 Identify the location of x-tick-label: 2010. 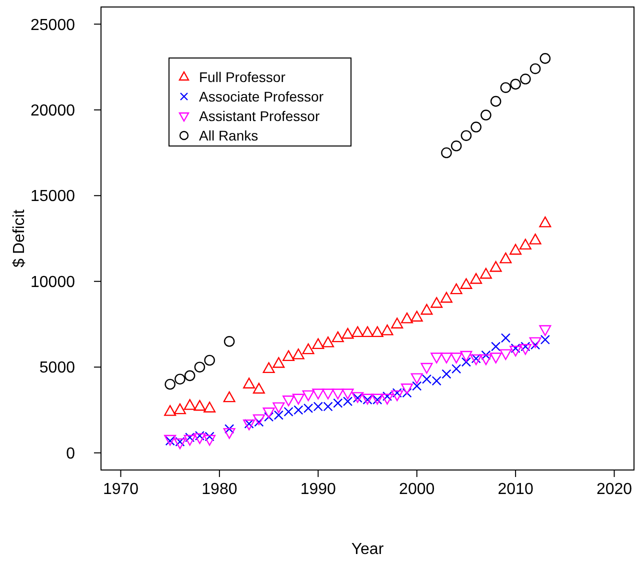
(516, 489).